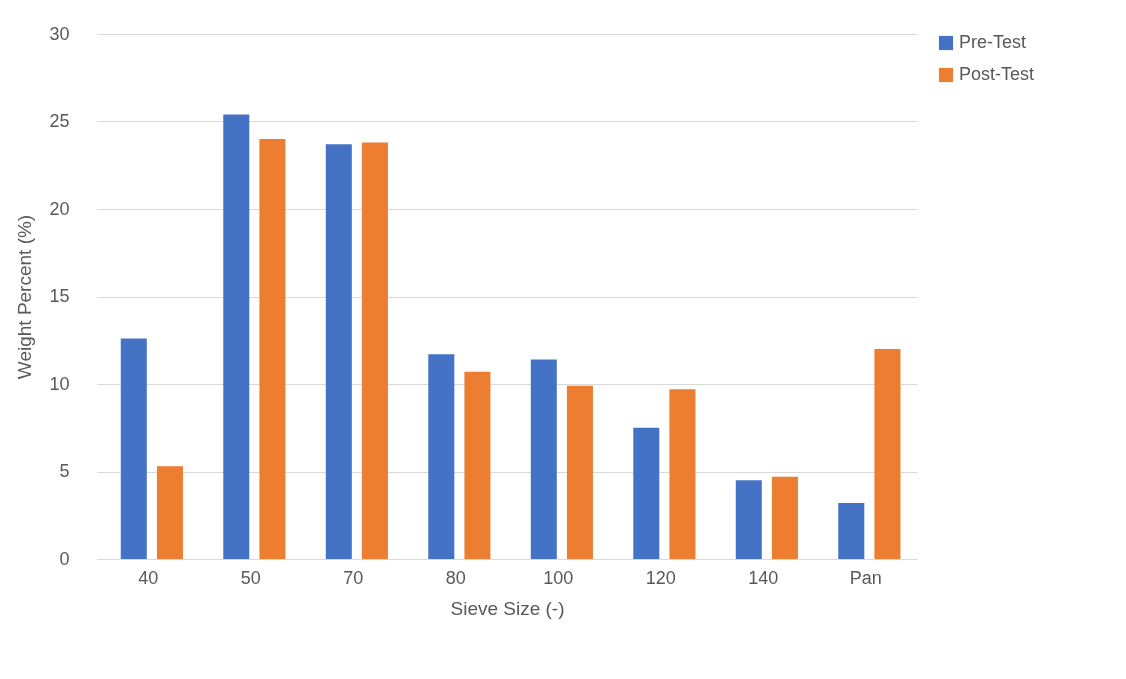 The image size is (1126, 679). Describe the element at coordinates (59, 383) in the screenshot. I see `y-tick-label: 10` at that location.